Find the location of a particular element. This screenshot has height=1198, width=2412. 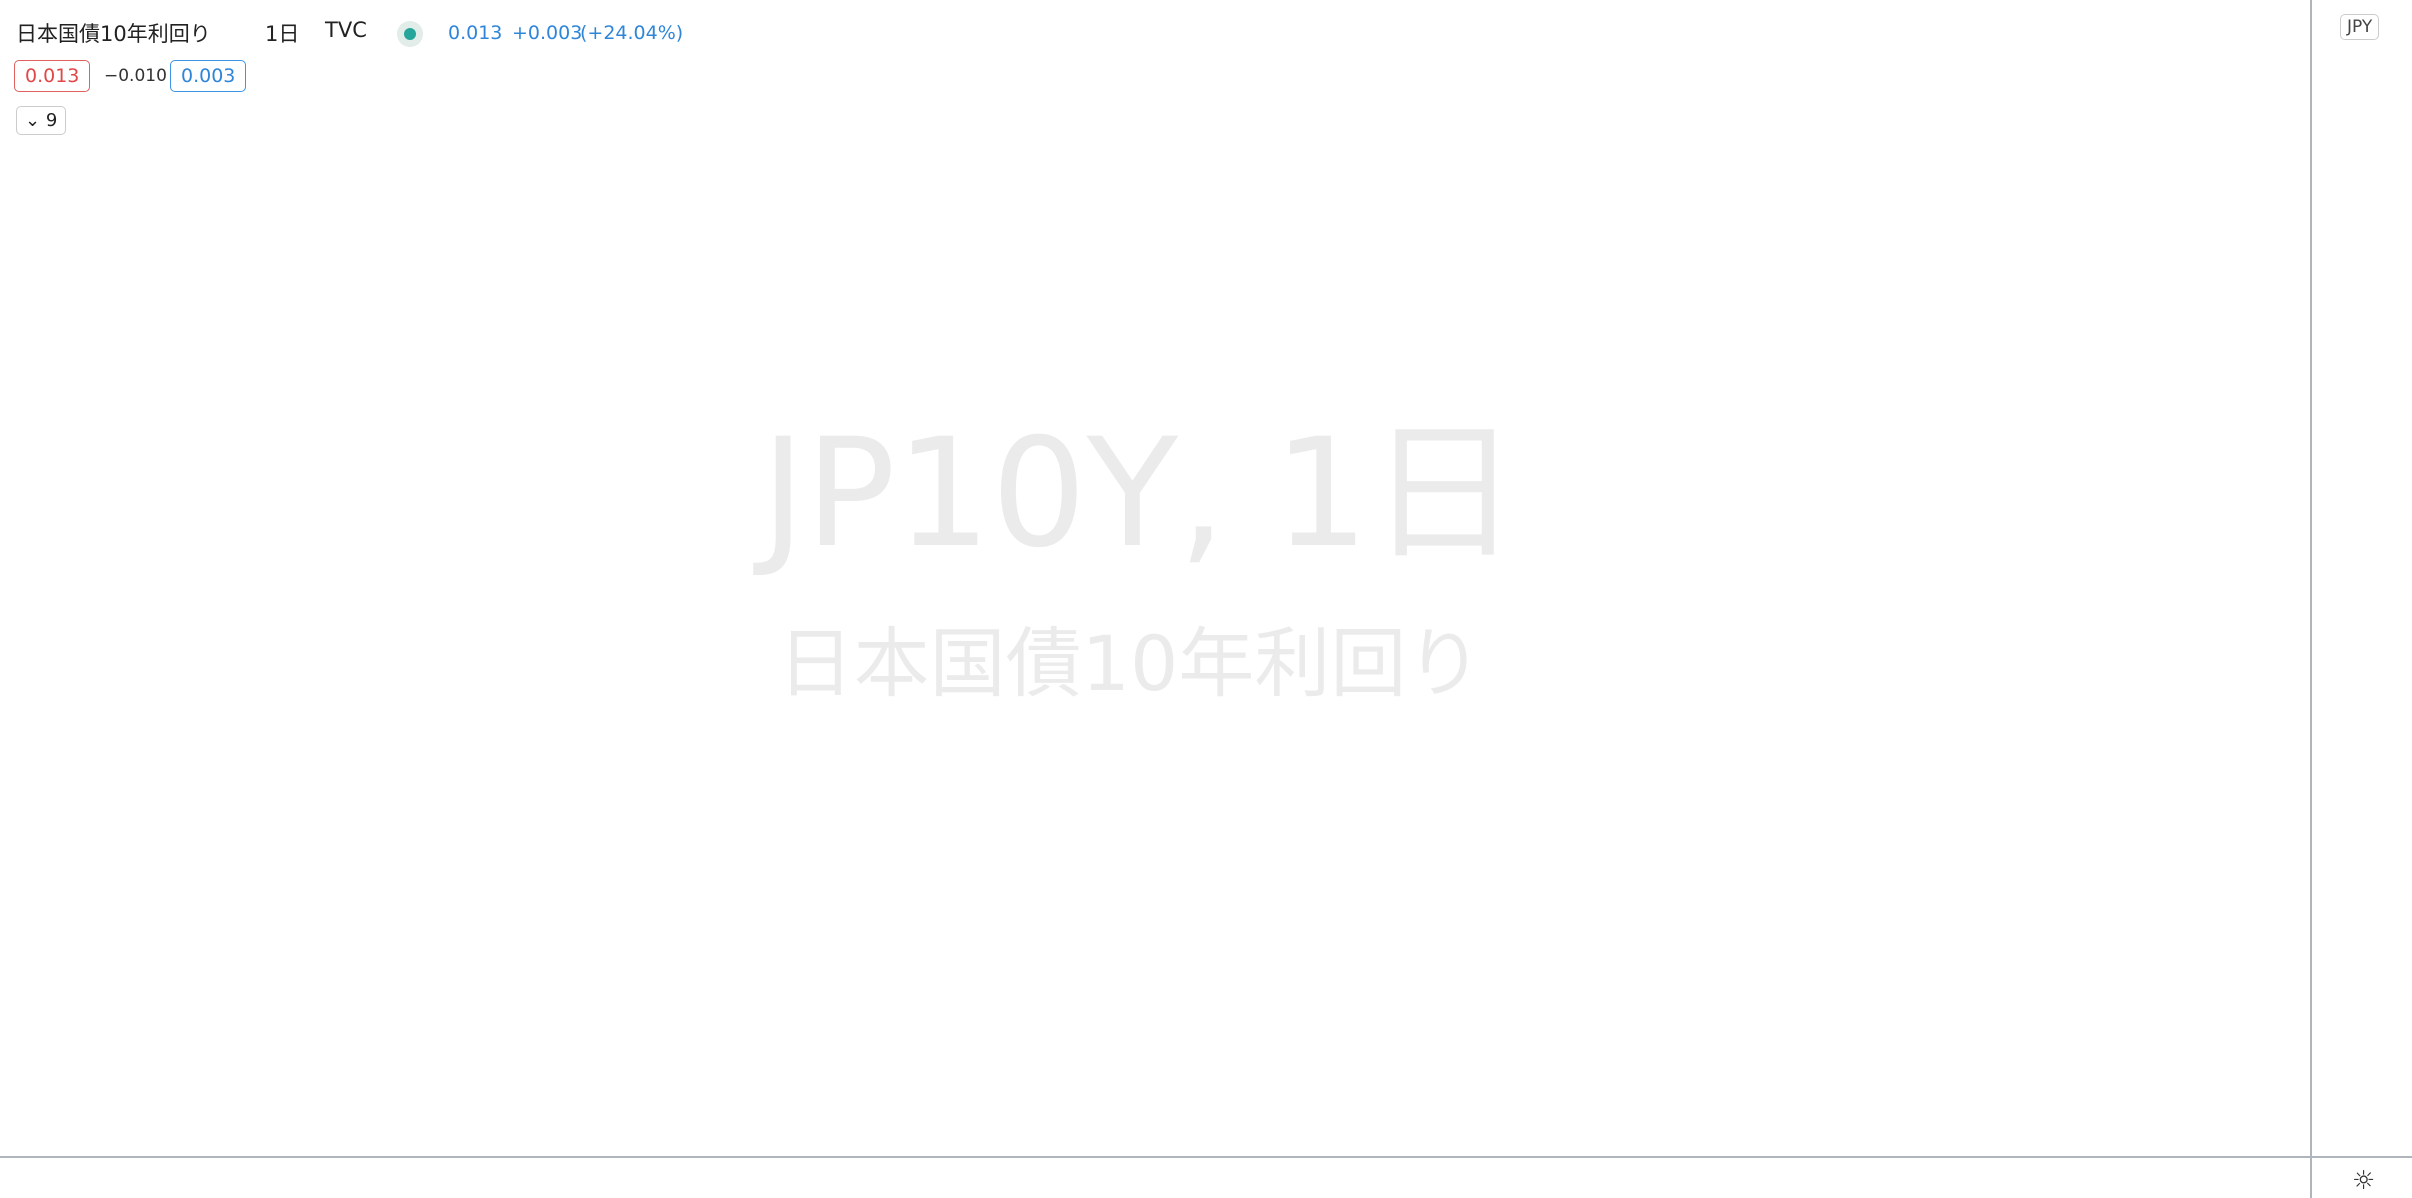

currency-button: JPY is located at coordinates (2360, 27).